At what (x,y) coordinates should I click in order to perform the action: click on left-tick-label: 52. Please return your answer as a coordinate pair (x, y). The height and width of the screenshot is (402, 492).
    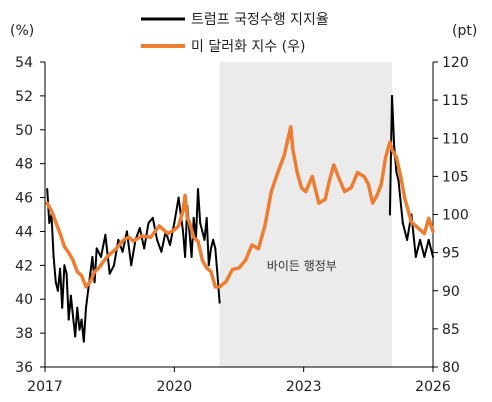
    Looking at the image, I should click on (24, 97).